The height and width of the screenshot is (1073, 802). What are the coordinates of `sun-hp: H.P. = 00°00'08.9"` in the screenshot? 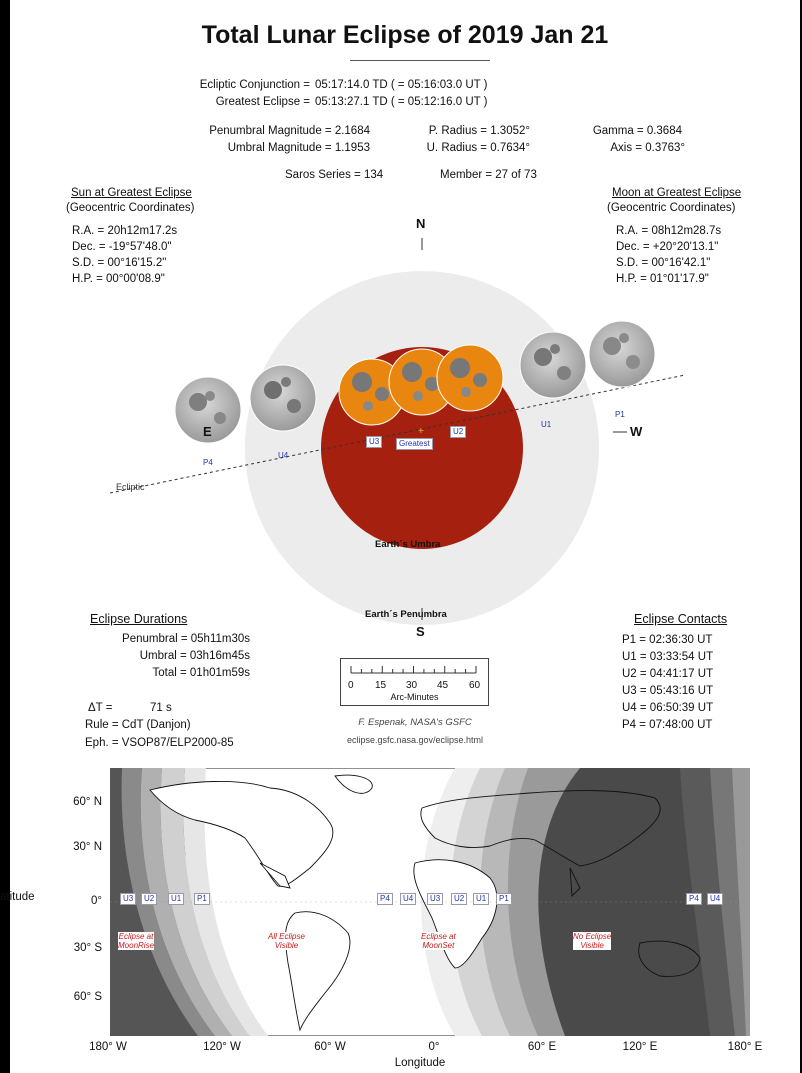 It's located at (118, 279).